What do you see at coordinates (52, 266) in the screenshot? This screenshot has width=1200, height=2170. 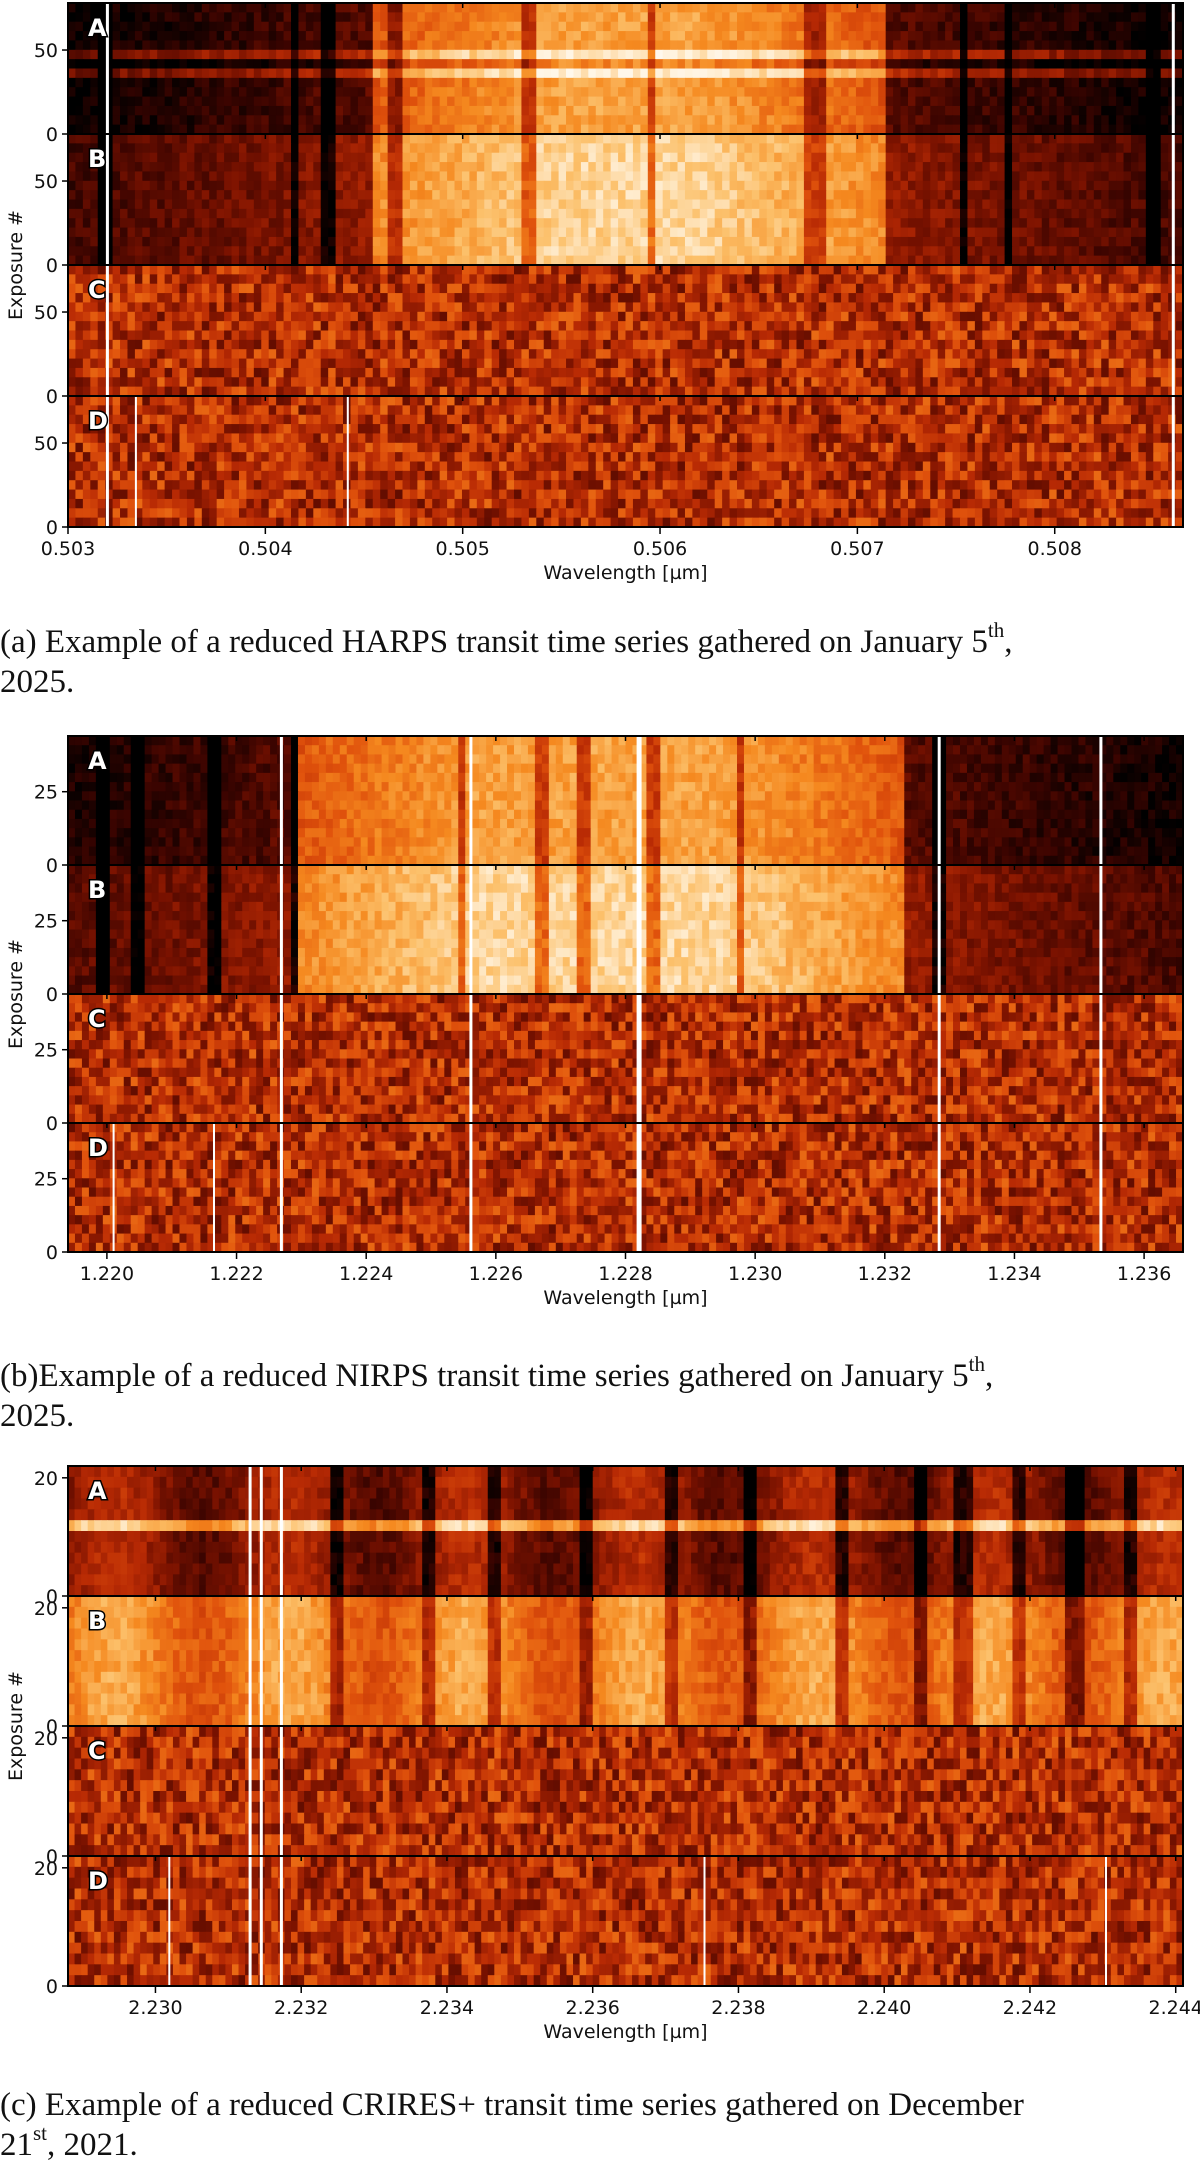 I see `y-tick-label: 0` at bounding box center [52, 266].